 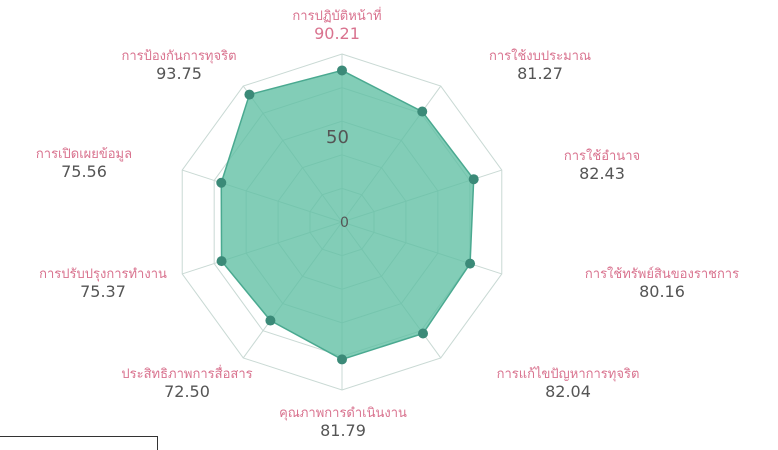 What do you see at coordinates (337, 137) in the screenshot?
I see `radial-tick-label: 50` at bounding box center [337, 137].